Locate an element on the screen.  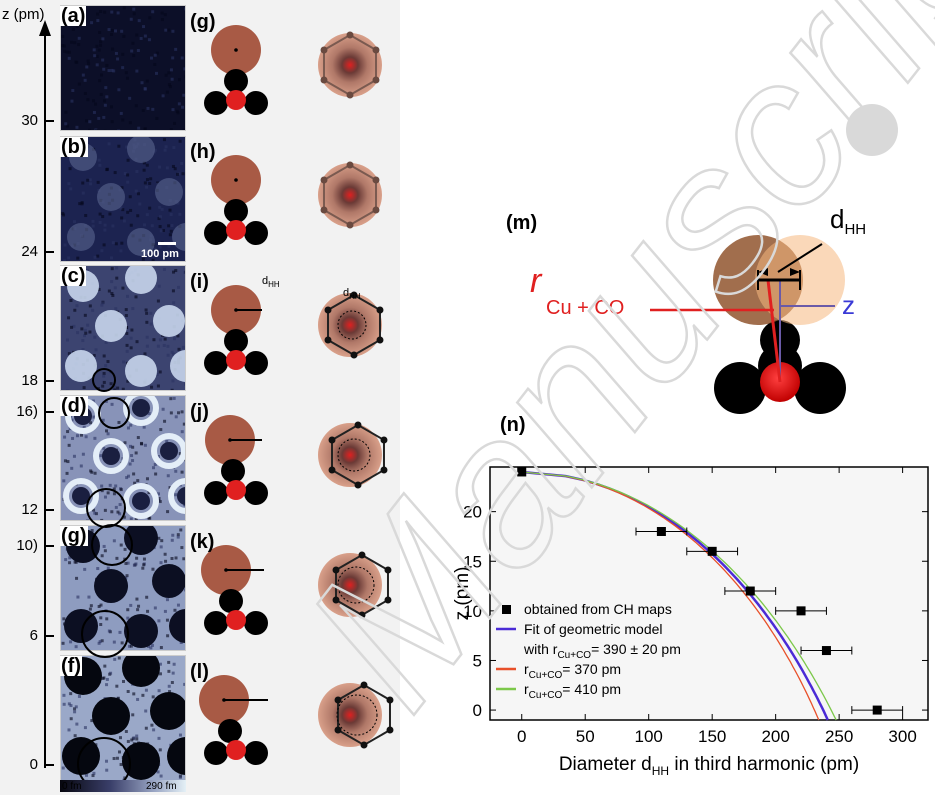
z-tick-label: 12 is located at coordinates (29, 509).